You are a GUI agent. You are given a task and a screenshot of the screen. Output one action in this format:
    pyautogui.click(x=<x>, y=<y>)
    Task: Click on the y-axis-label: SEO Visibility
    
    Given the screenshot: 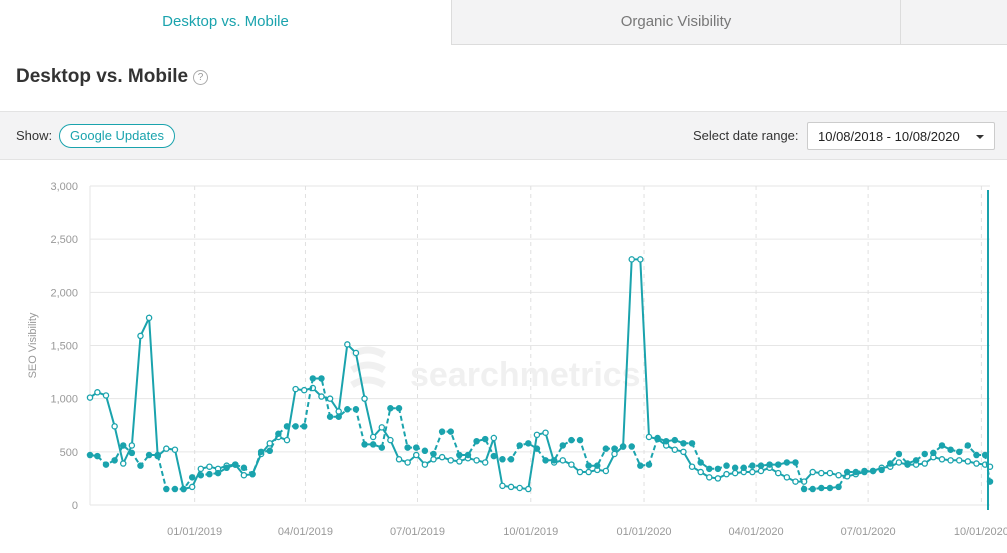 What is the action you would take?
    pyautogui.click(x=33, y=345)
    